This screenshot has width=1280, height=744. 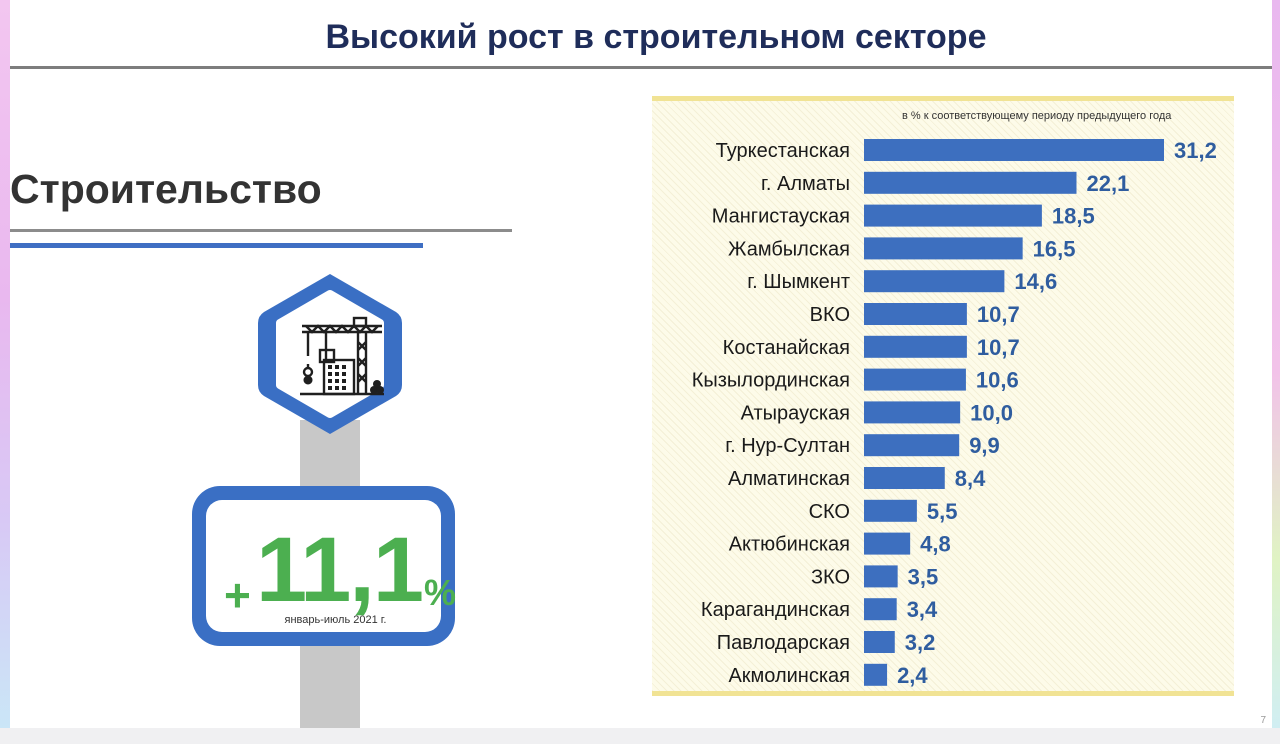 What do you see at coordinates (335, 620) in the screenshot?
I see `kpi-period: январь-июль 2021 г.` at bounding box center [335, 620].